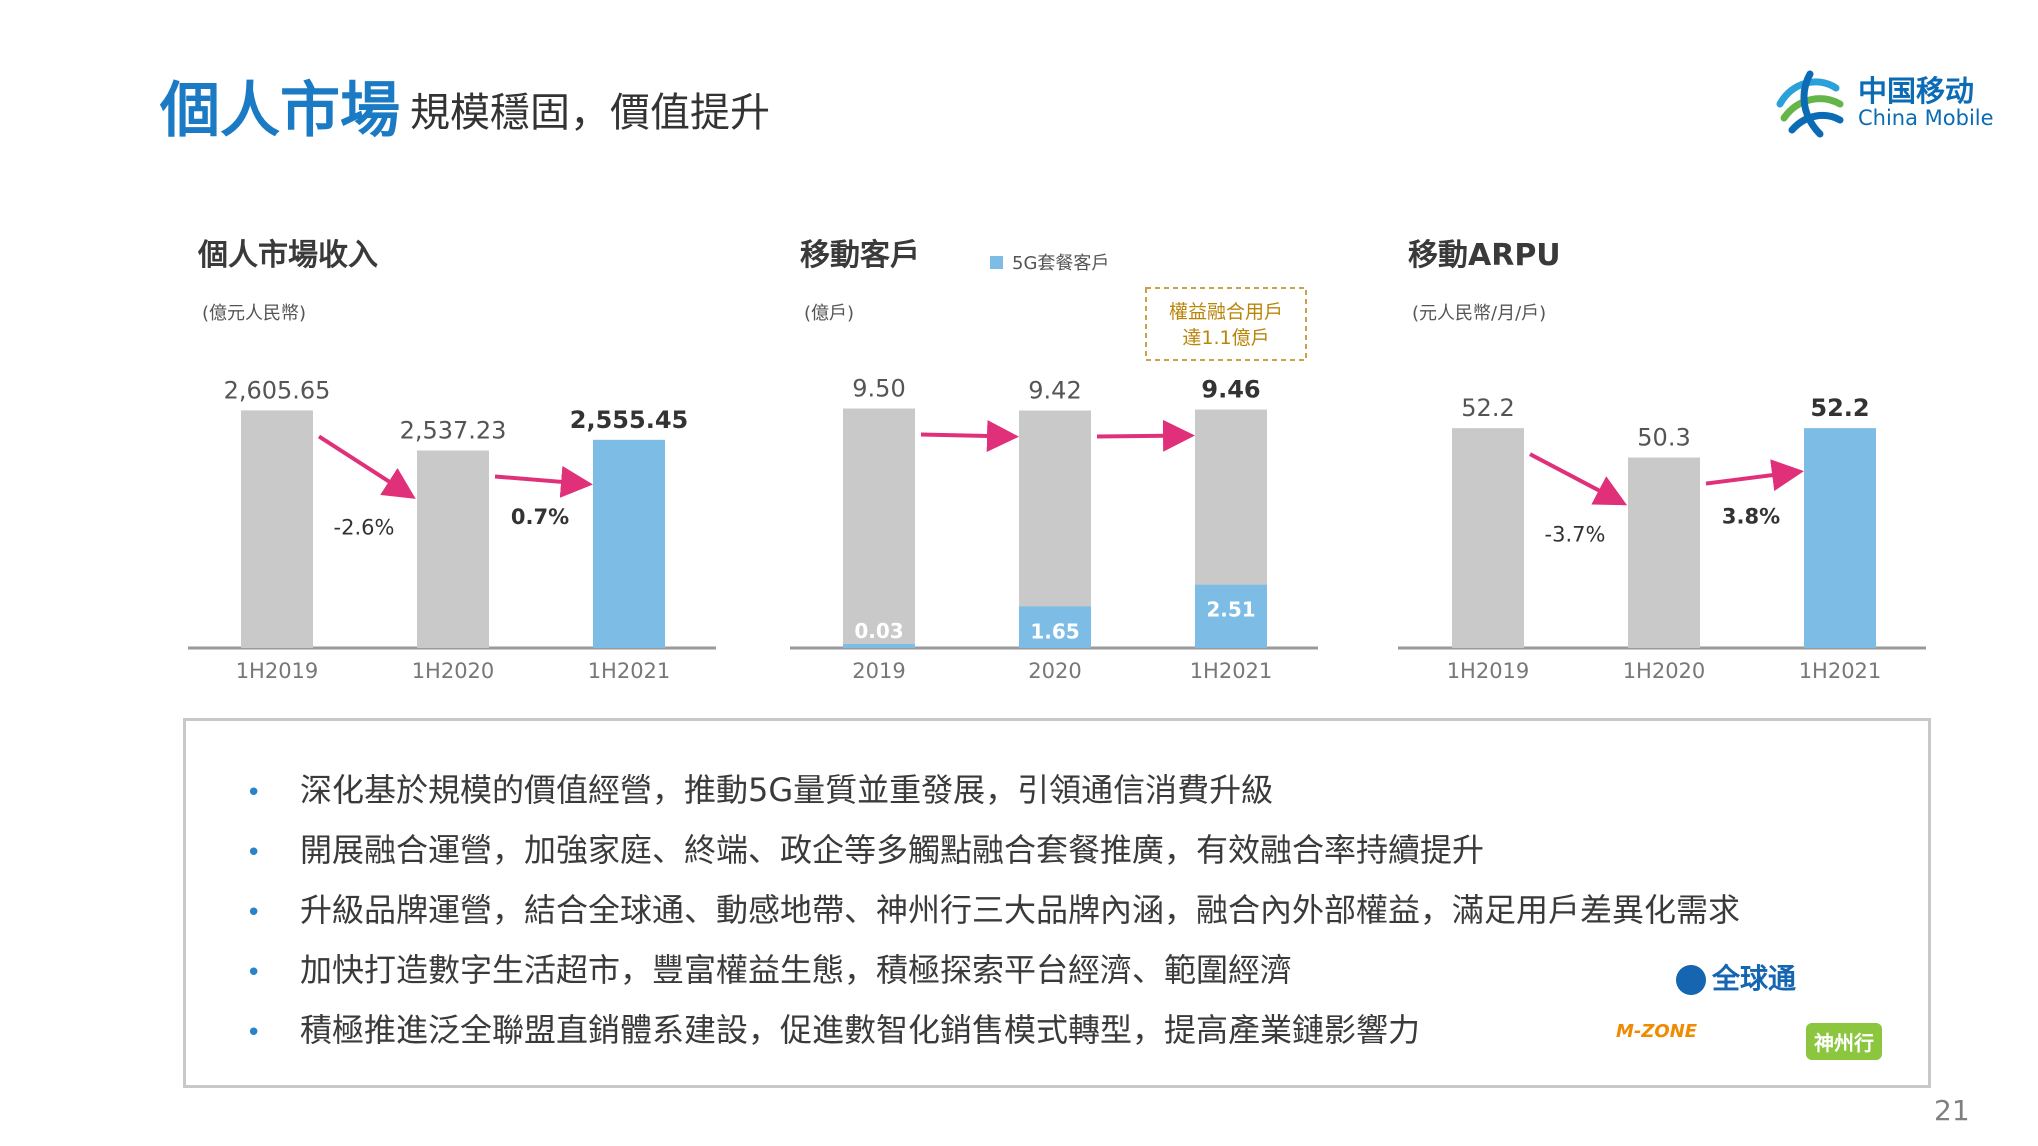 Image resolution: width=2038 pixels, height=1146 pixels. I want to click on bullet-text: 積極推進泛全聯盟直銷體系建設，促進數智化銷售模式轉型，提高產業鏈影響力, so click(860, 1030).